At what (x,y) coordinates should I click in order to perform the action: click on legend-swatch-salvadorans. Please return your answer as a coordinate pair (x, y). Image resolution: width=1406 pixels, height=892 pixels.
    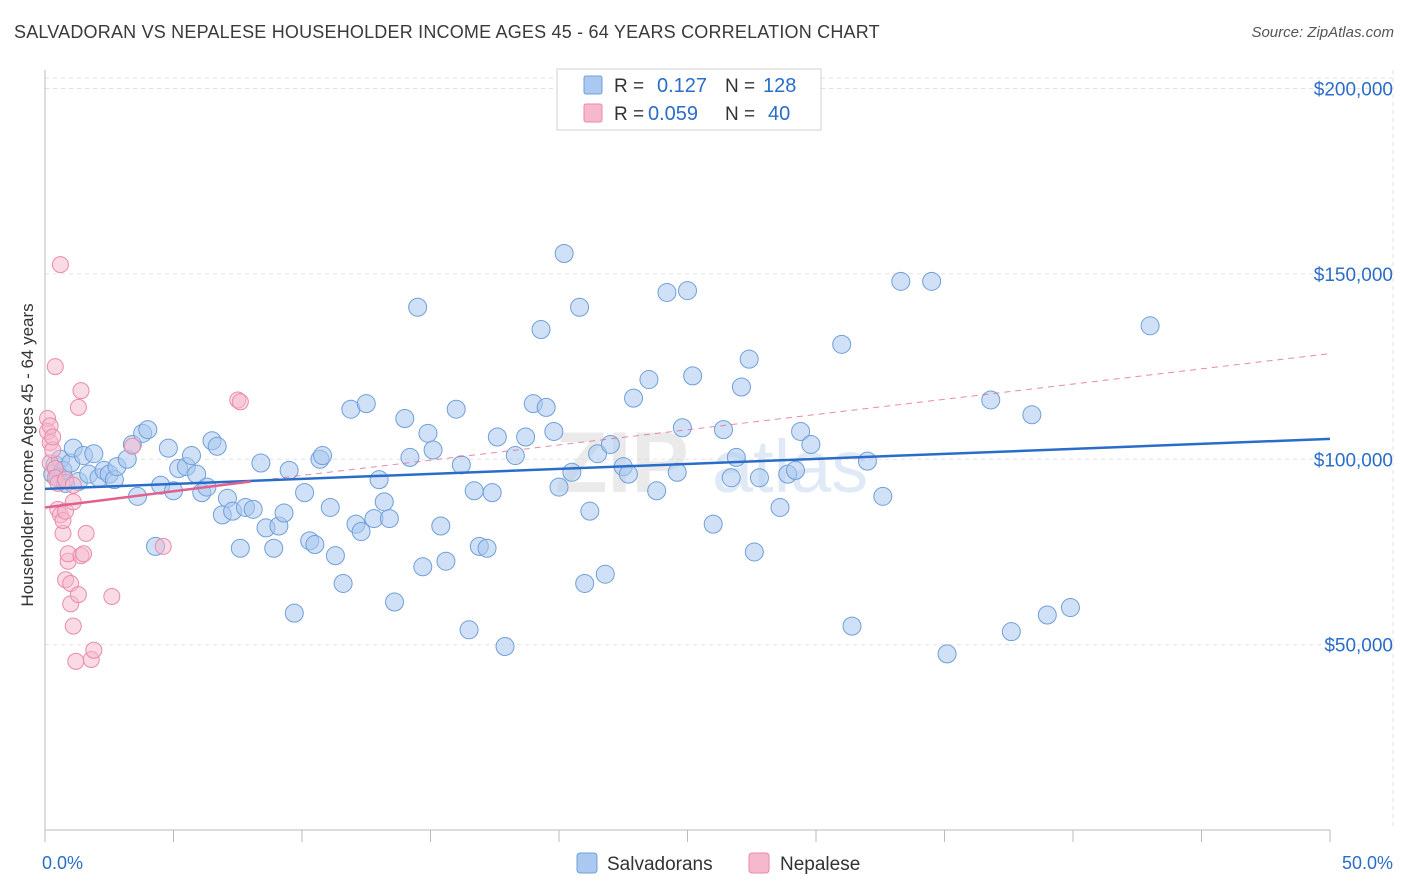
    Looking at the image, I should click on (593, 85).